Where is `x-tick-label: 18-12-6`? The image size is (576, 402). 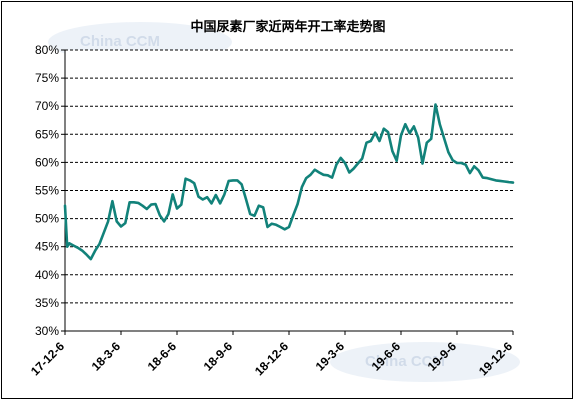
x-tick-label: 18-12-6 is located at coordinates (271, 358).